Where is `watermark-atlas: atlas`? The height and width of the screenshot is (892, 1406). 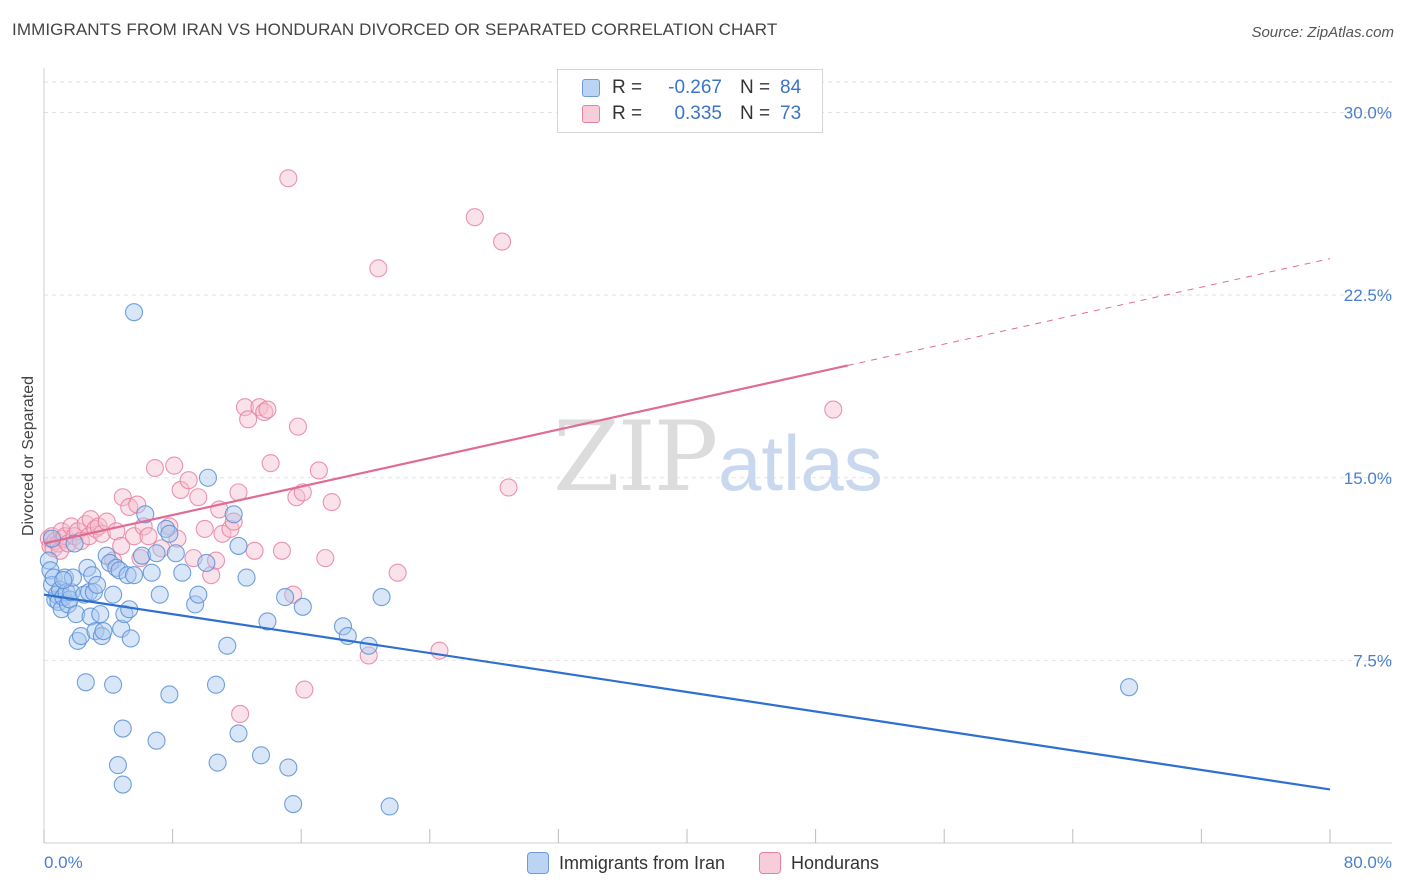
watermark-atlas: atlas is located at coordinates (800, 463).